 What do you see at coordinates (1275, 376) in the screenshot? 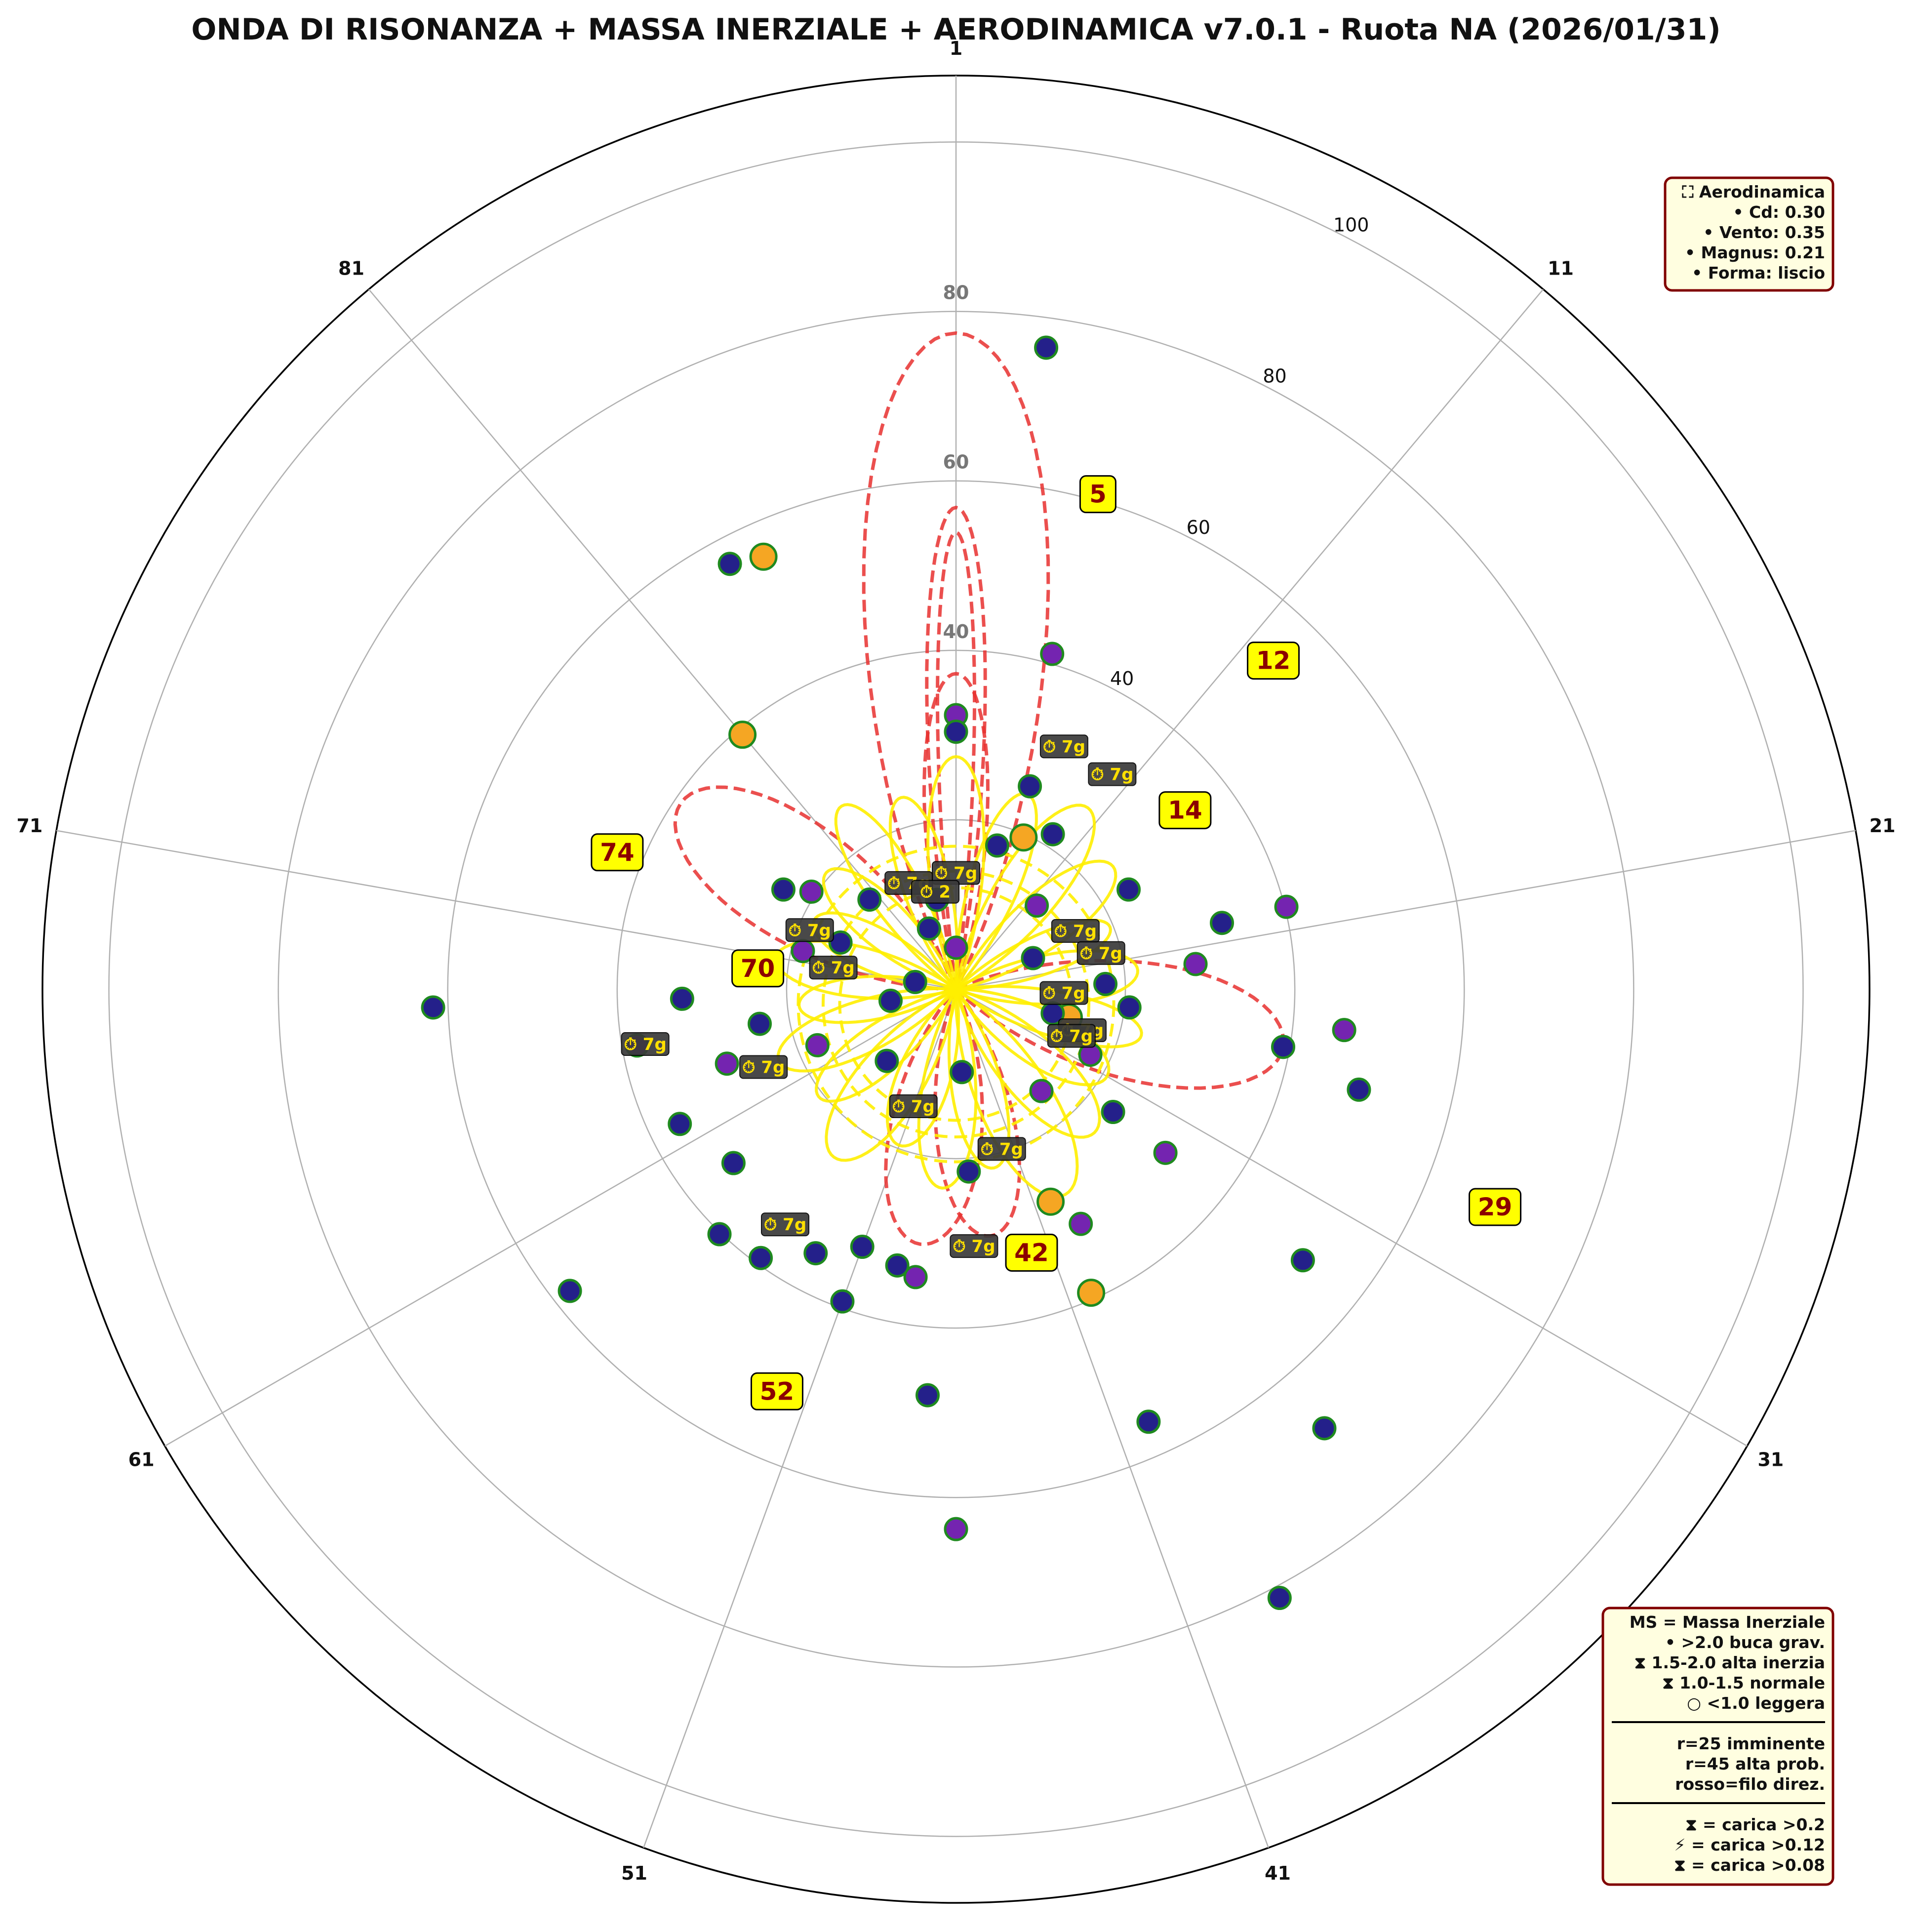
I see `radial-tick: 80` at bounding box center [1275, 376].